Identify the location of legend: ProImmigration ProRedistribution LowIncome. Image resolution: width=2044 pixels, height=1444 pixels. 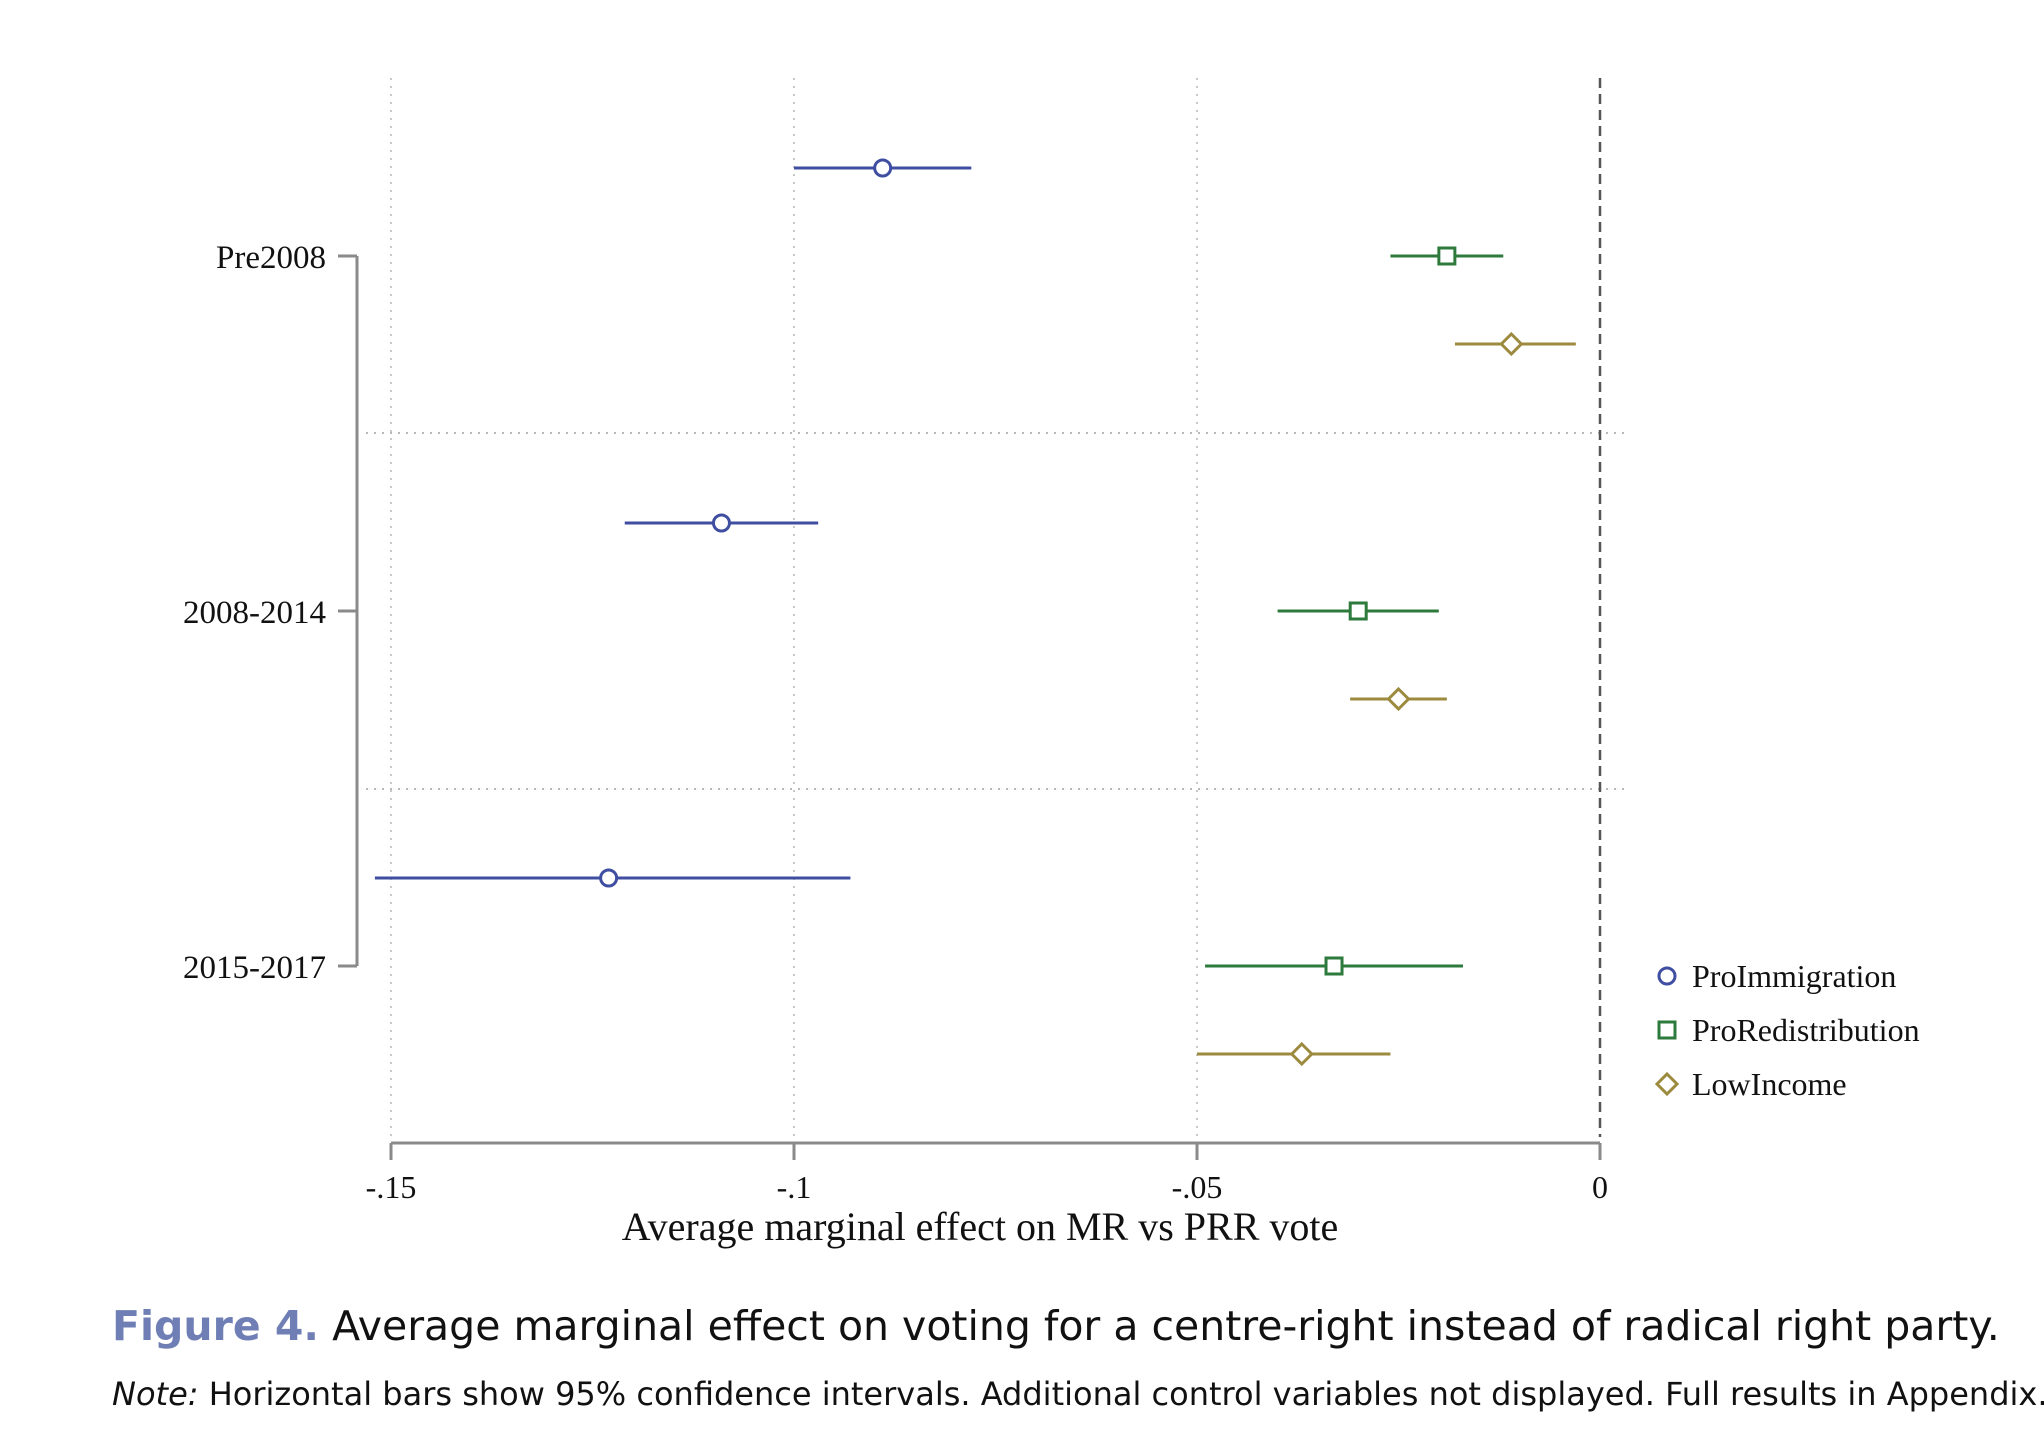
(1787, 1030).